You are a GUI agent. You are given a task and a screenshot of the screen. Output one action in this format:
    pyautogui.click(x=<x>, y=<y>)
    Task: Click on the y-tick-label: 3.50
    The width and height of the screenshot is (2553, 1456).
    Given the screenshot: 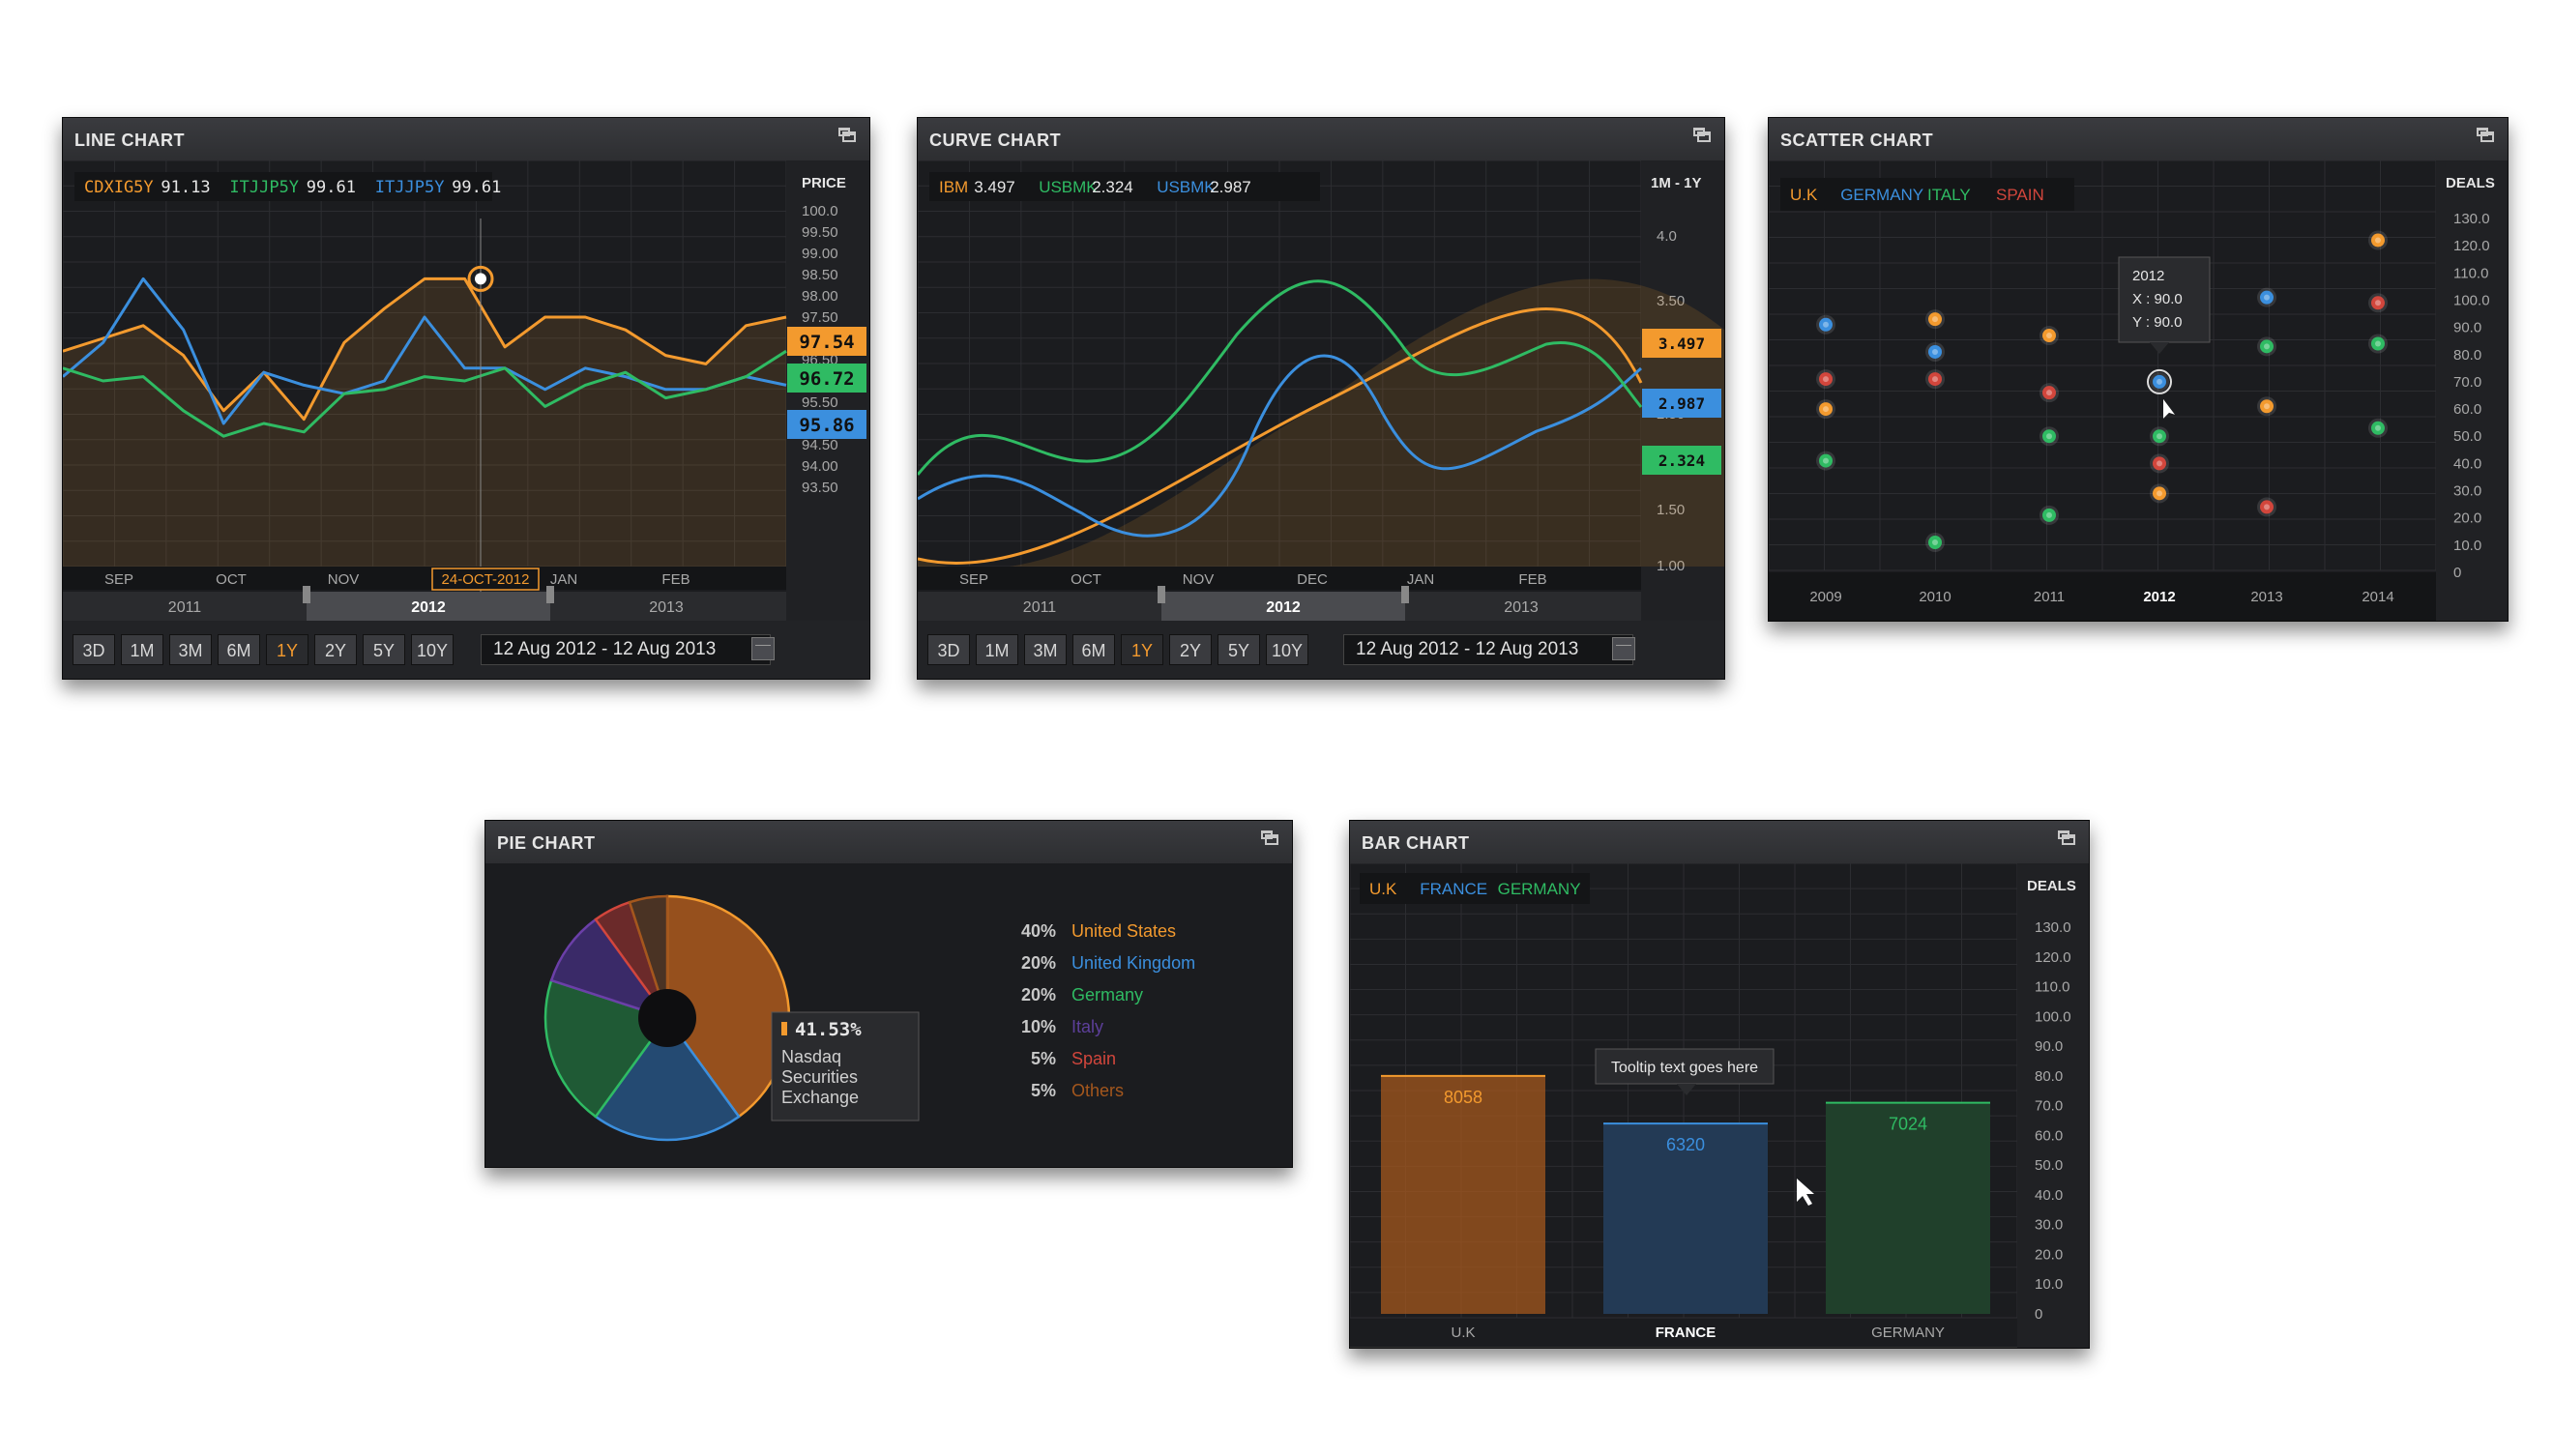 What is the action you would take?
    pyautogui.click(x=1671, y=301)
    